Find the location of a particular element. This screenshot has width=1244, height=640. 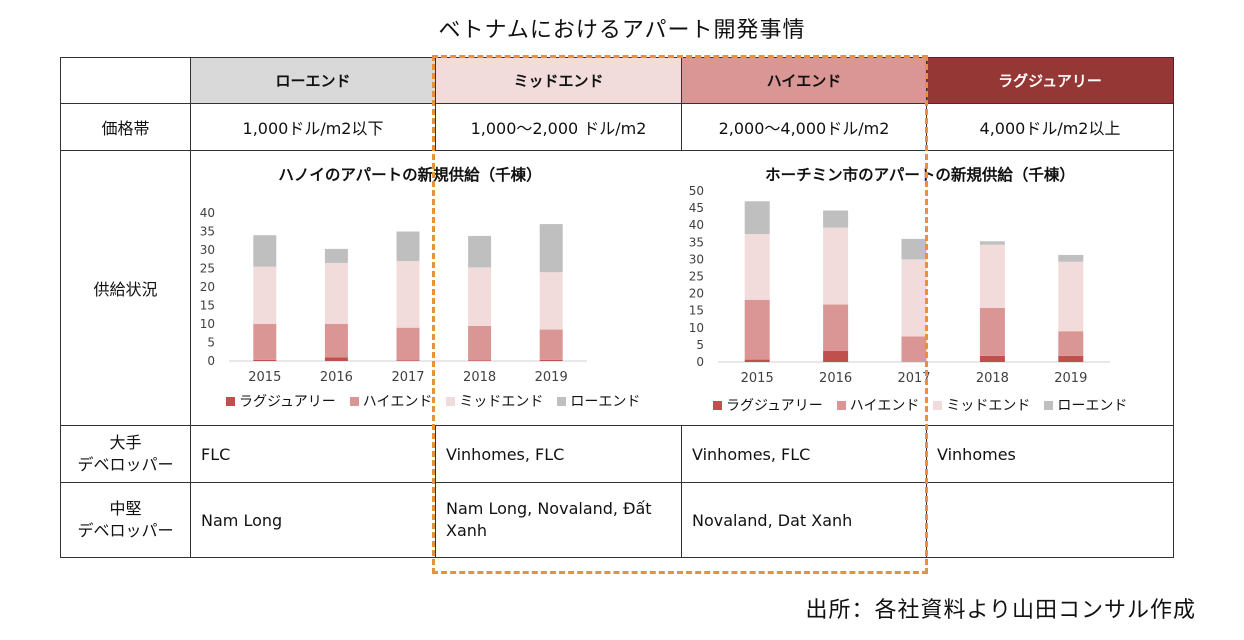

large-dev-mid-text: Vinhomes, FLC is located at coordinates (505, 454).